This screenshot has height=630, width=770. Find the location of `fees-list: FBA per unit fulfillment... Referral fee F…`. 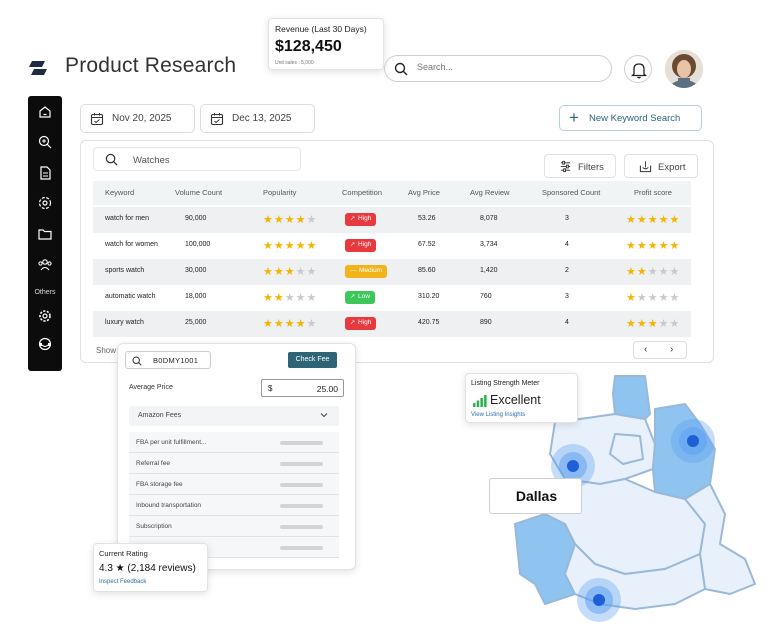

fees-list: FBA per unit fulfillment... Referral fee F… is located at coordinates (234, 495).